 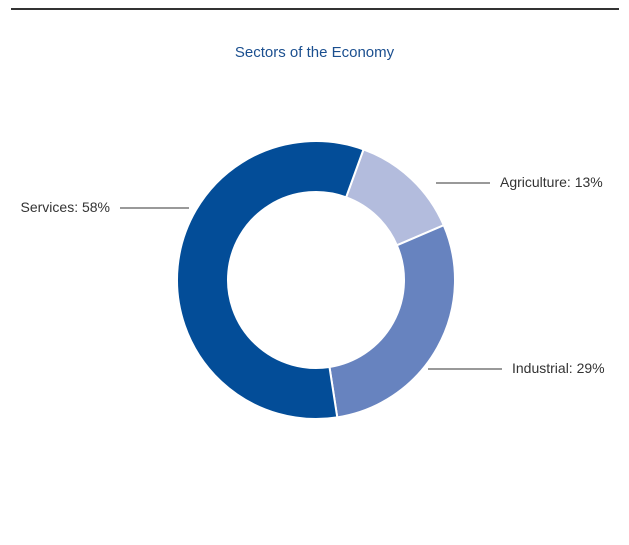 I want to click on top-divider, so click(x=315, y=9).